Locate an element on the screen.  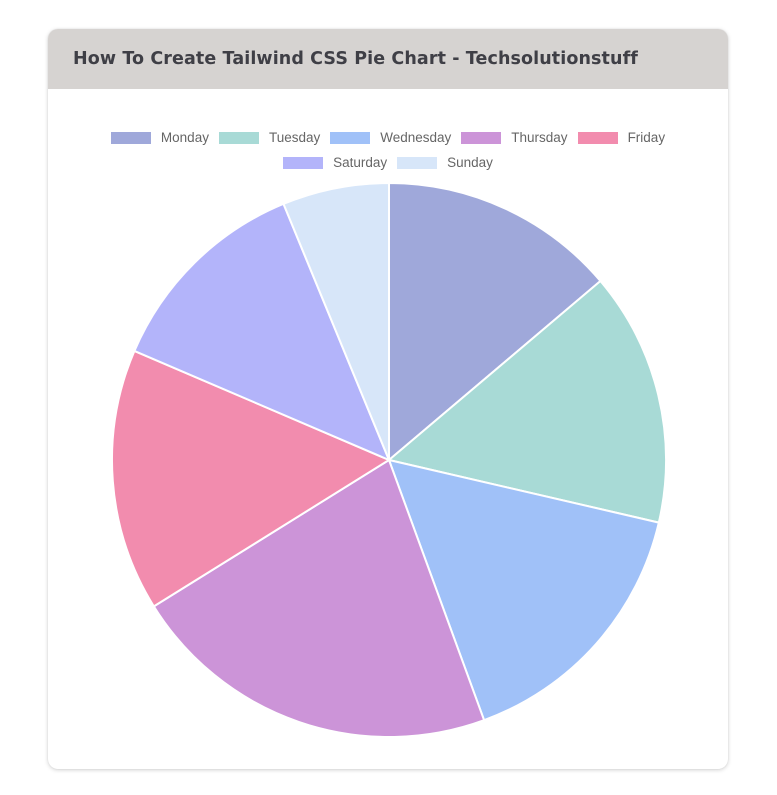
legend-row: Monday Tuesday Wednesday Thursday Friday is located at coordinates (388, 137).